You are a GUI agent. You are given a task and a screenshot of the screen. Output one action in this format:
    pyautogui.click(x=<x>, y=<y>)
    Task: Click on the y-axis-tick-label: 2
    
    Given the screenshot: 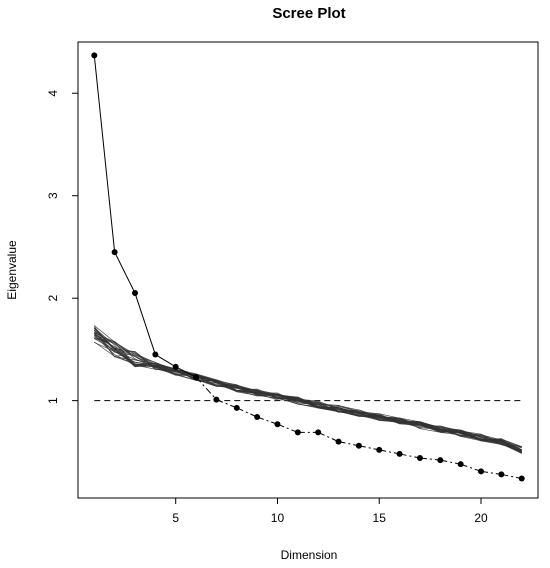 What is the action you would take?
    pyautogui.click(x=53, y=298)
    